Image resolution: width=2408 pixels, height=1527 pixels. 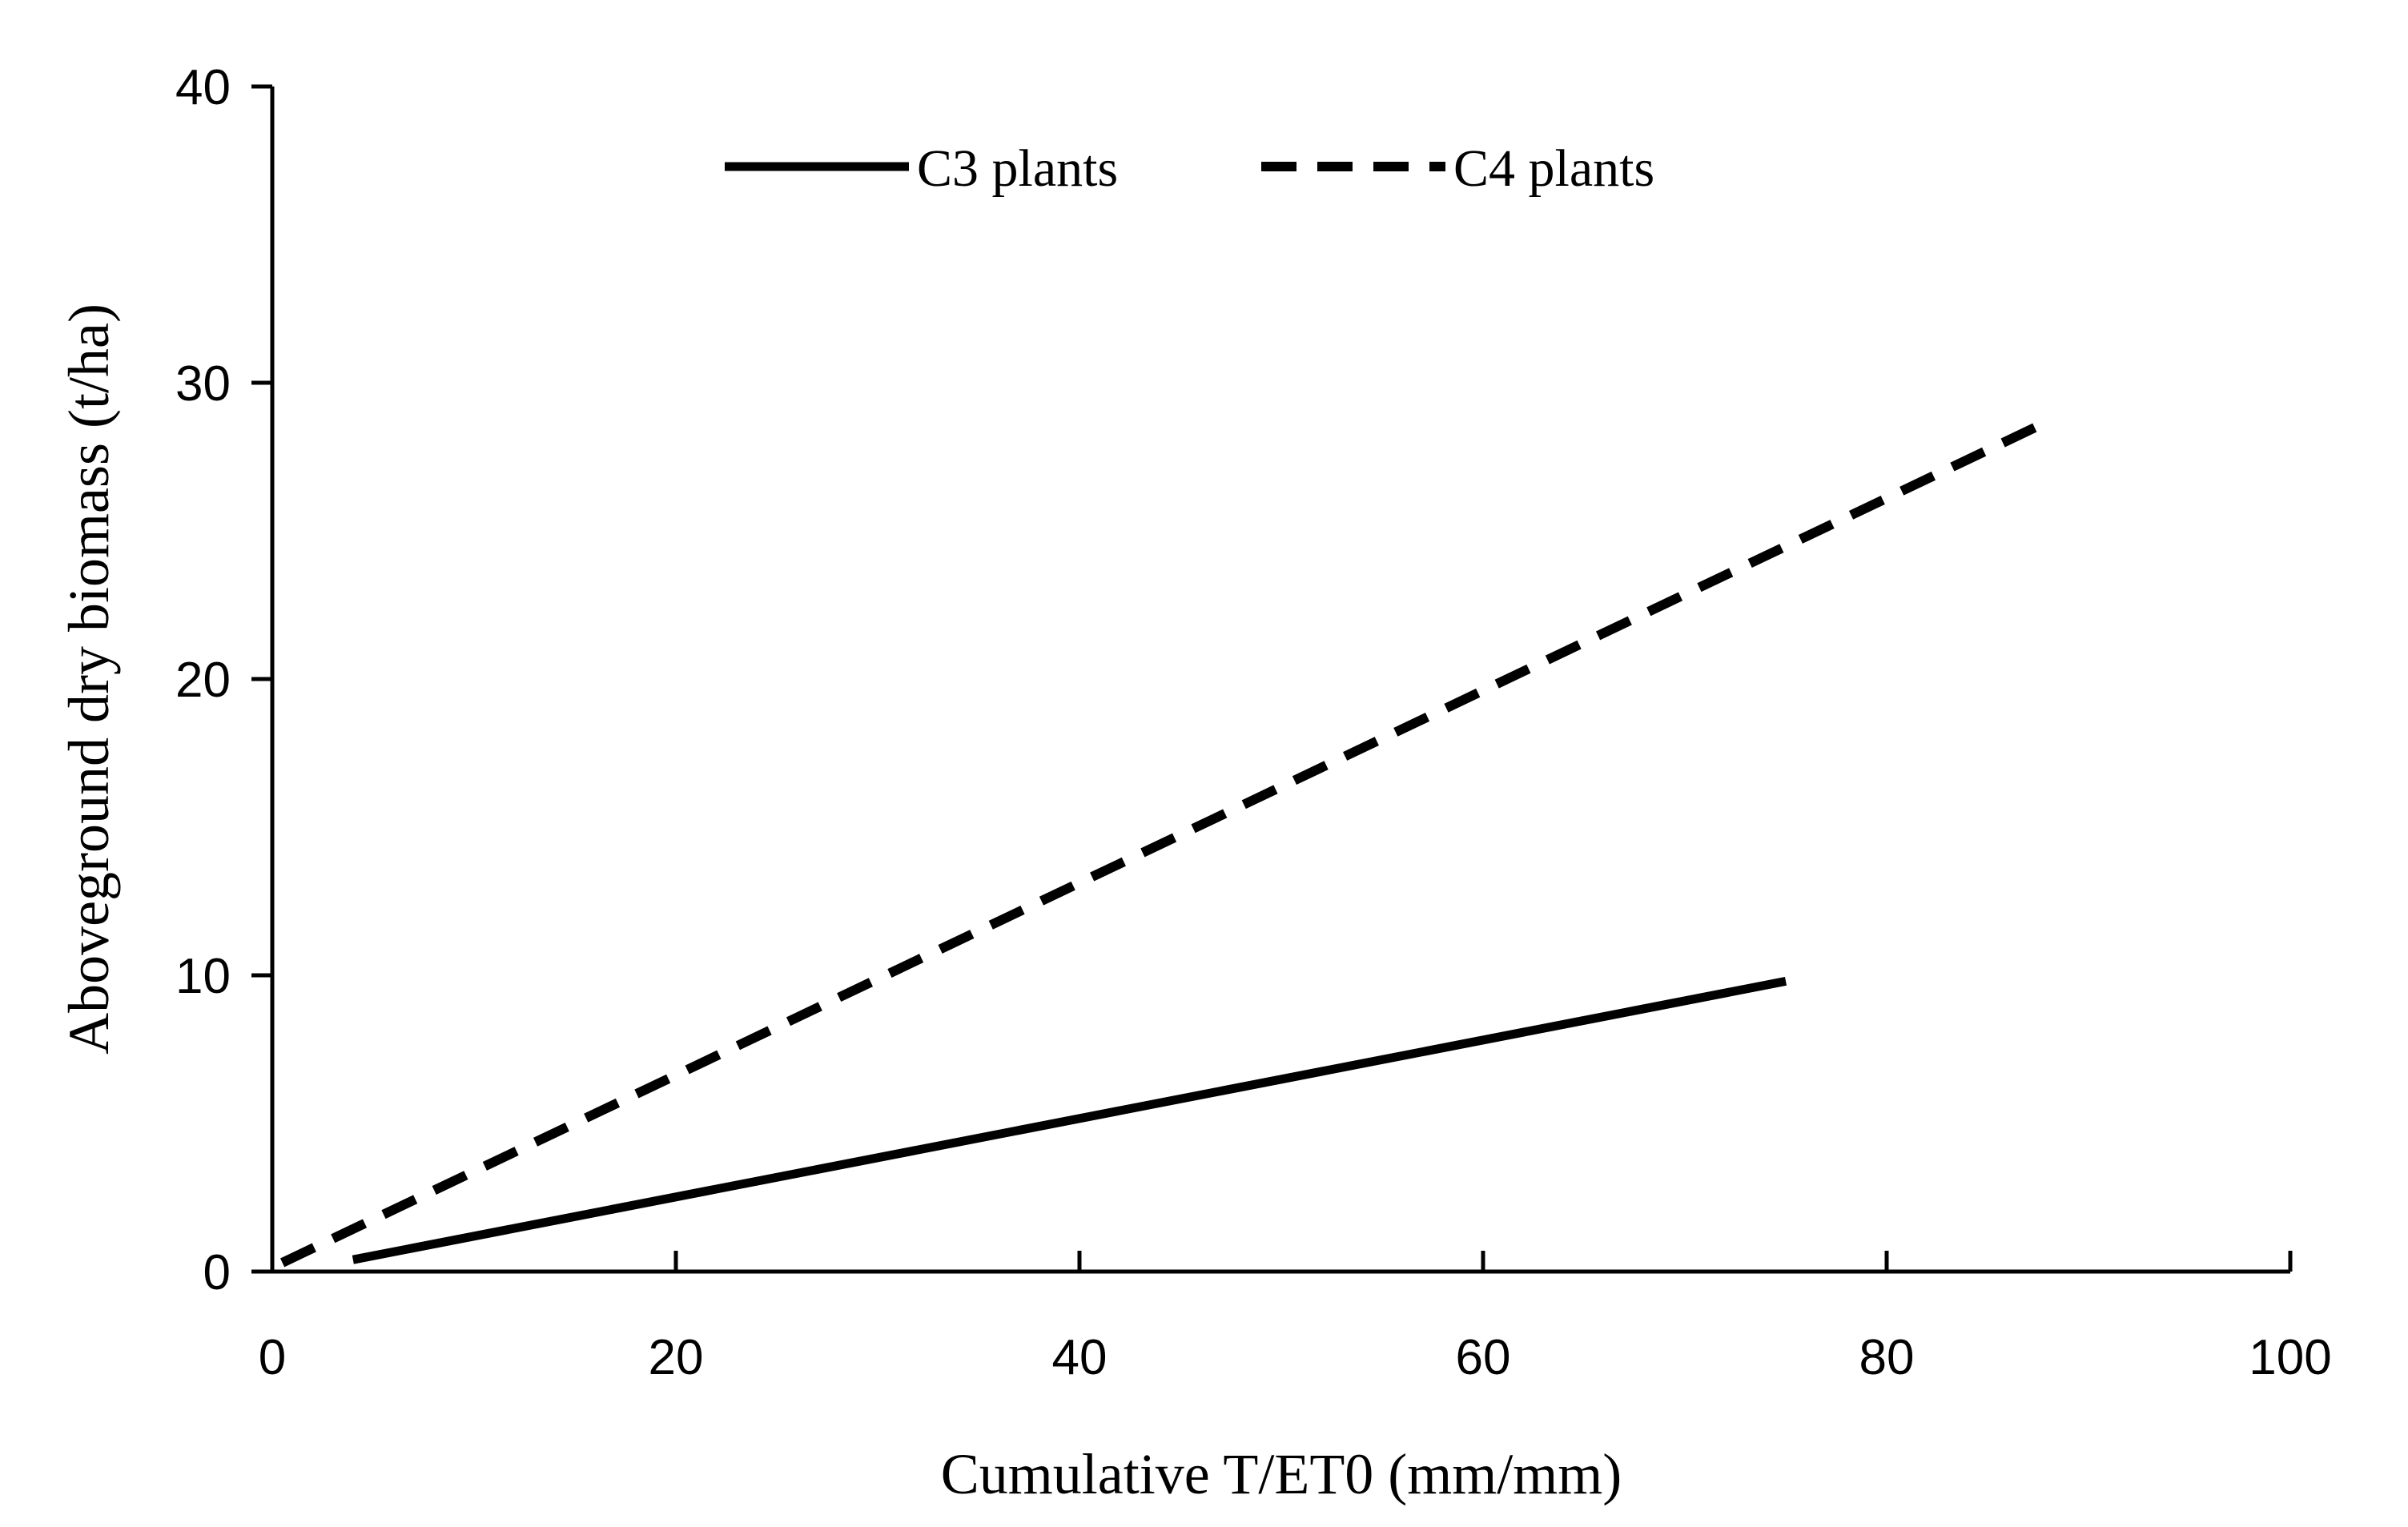 I want to click on series-line-c3-plants, so click(x=1069, y=1120).